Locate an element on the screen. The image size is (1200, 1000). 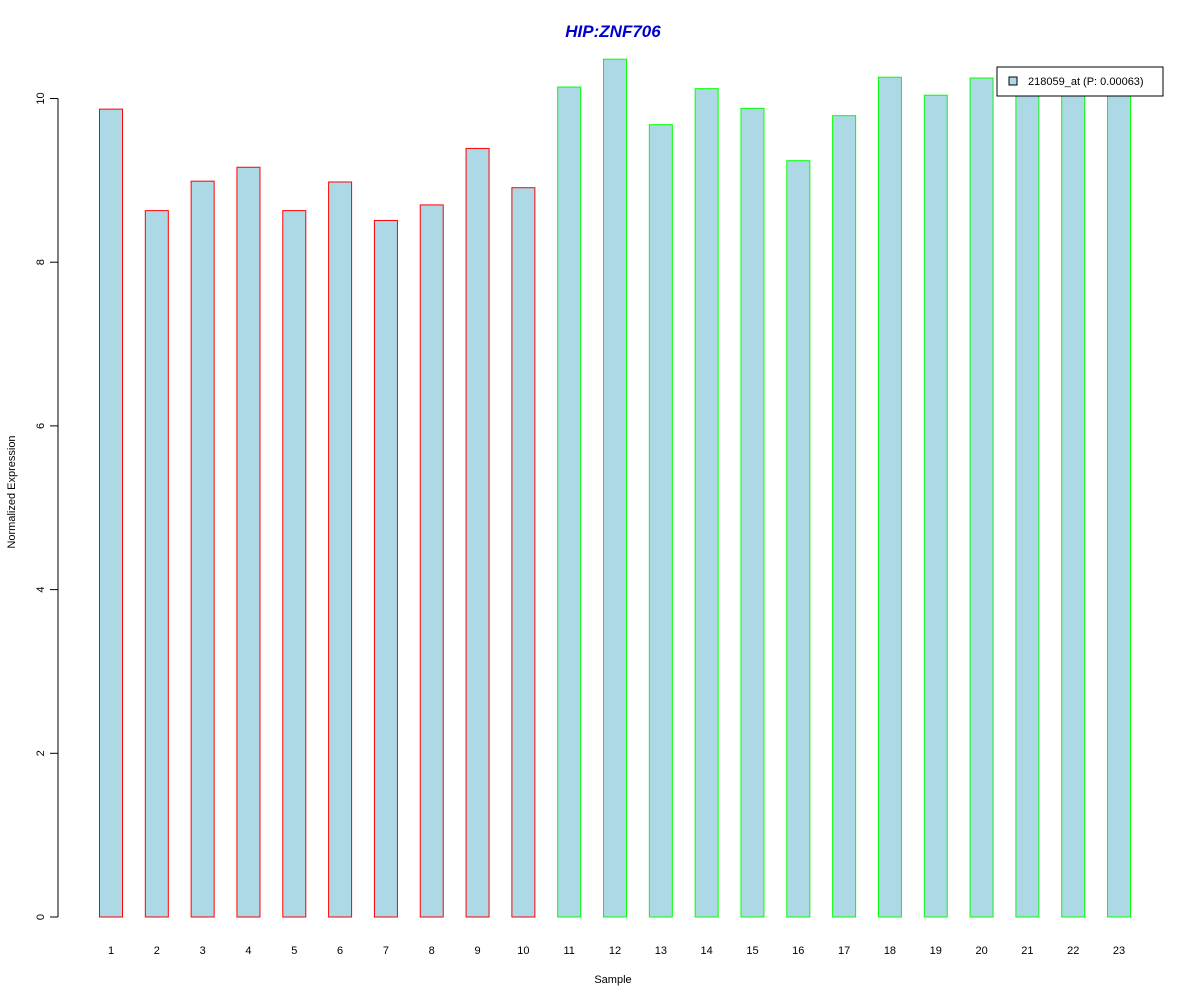
y-axis-tick-label: 4 is located at coordinates (41, 590).